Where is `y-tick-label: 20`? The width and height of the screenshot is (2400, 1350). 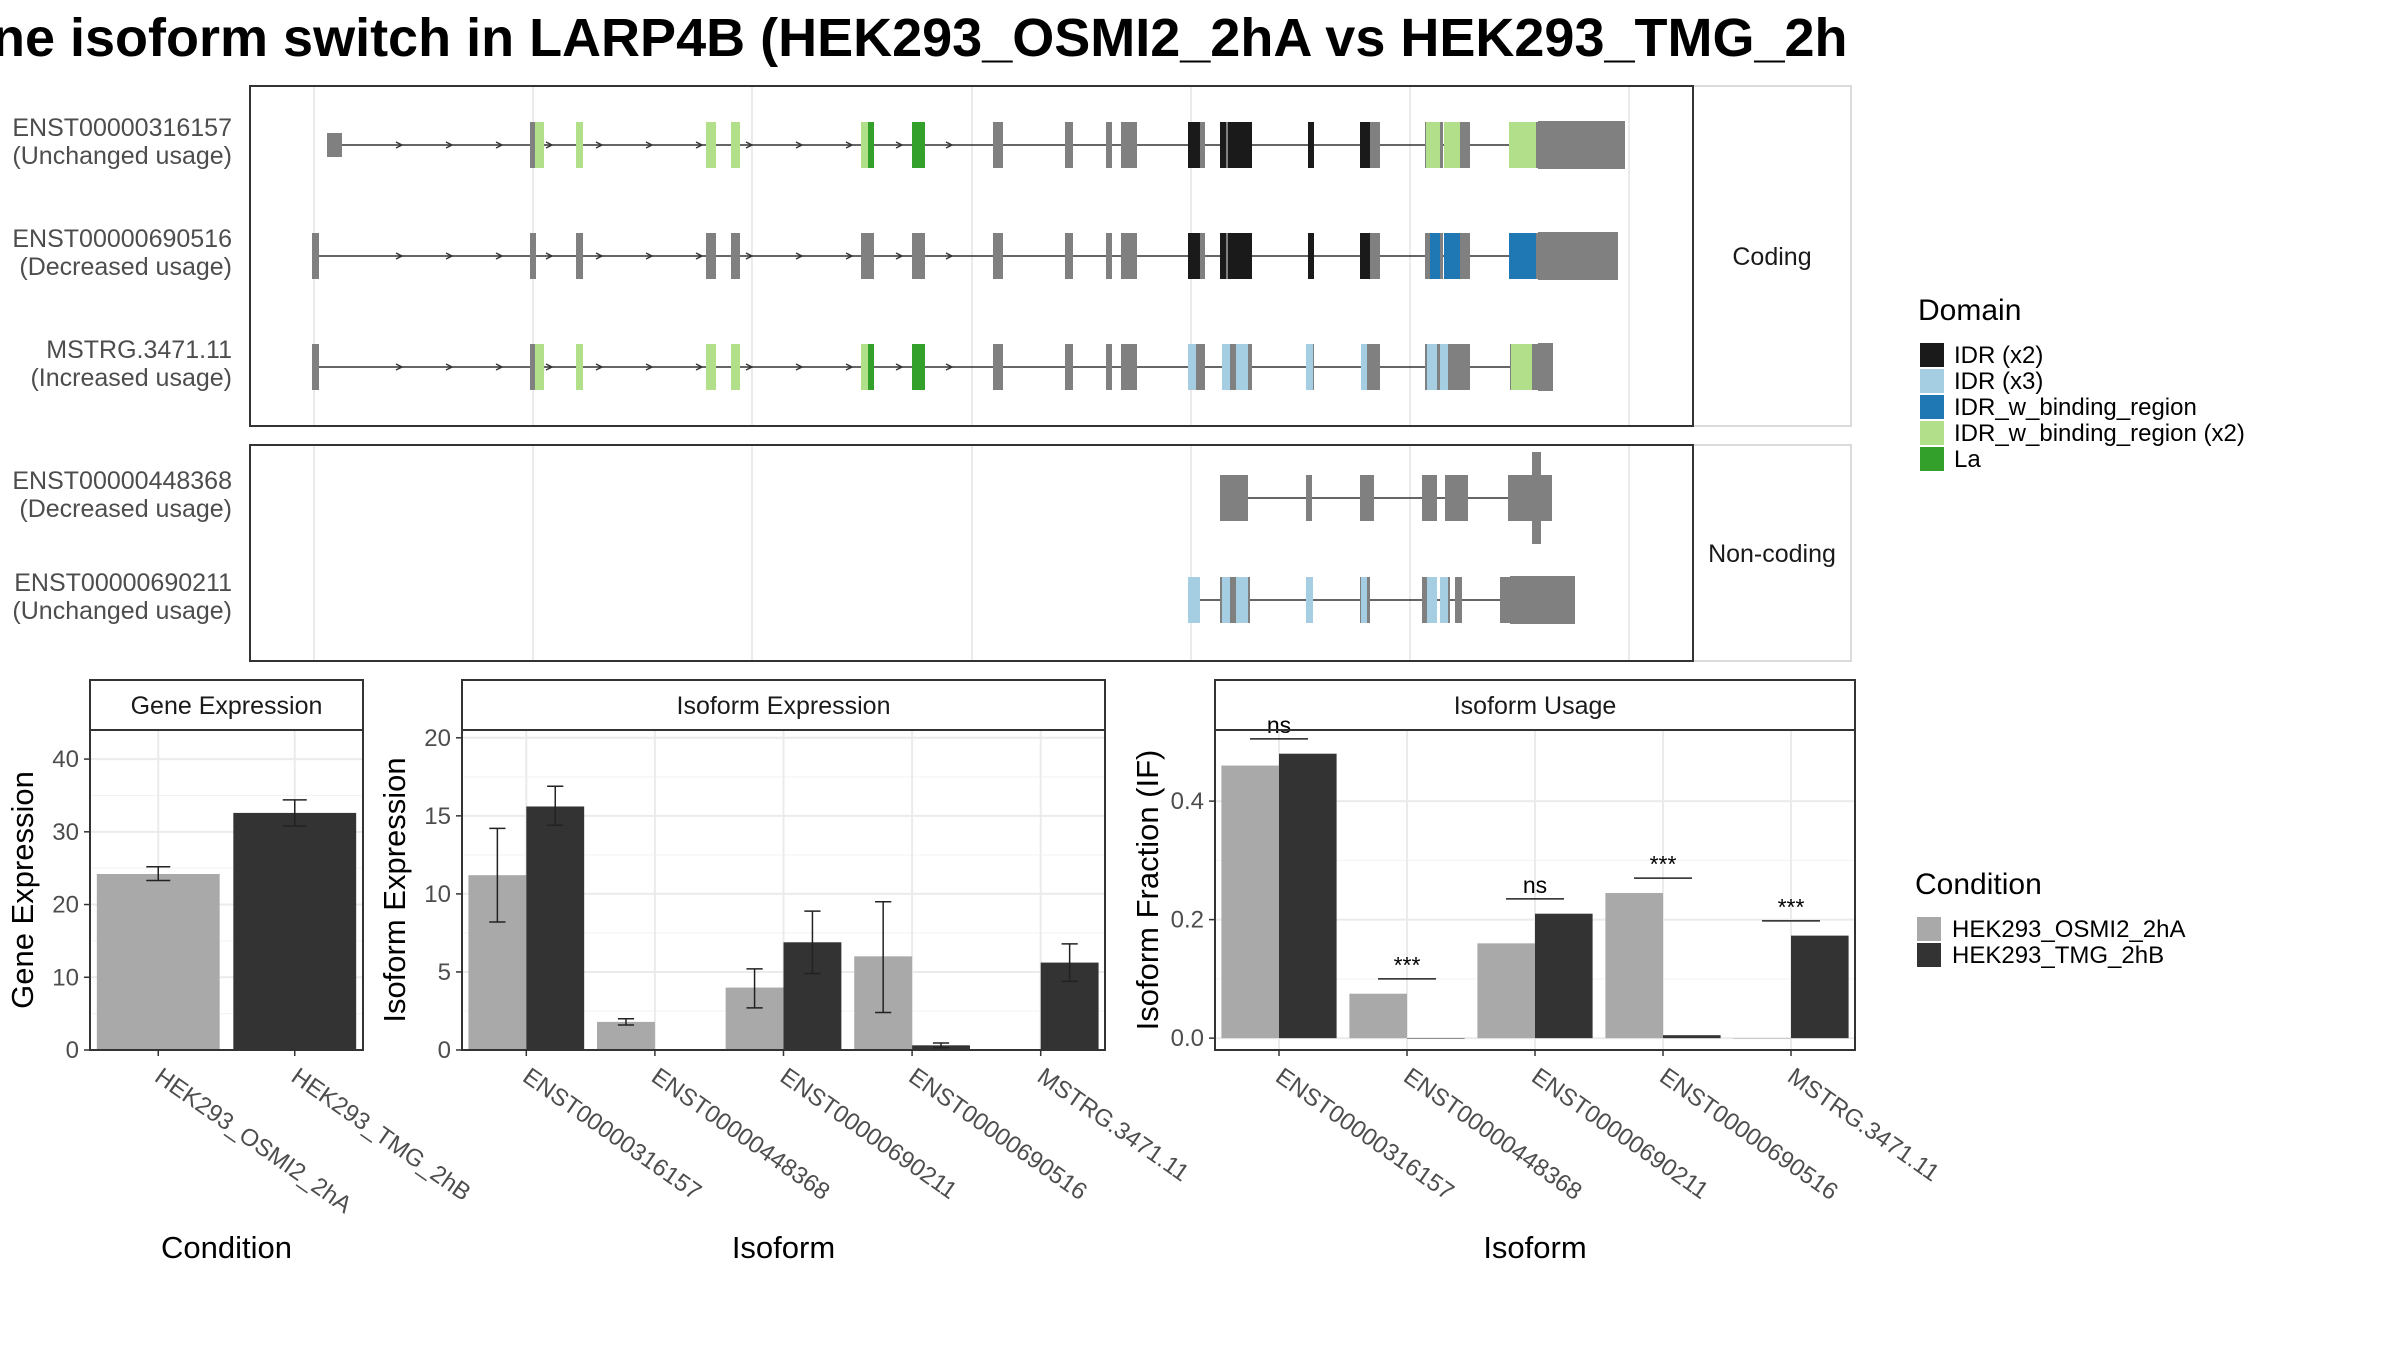
y-tick-label: 20 is located at coordinates (65, 905).